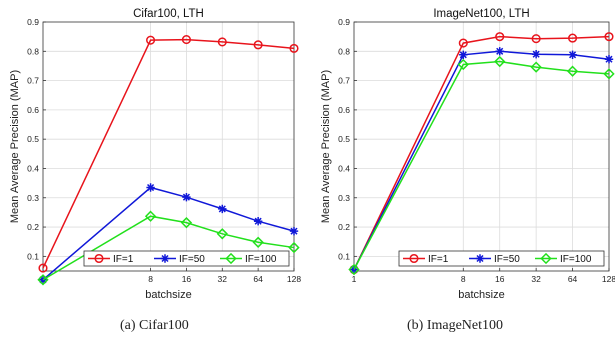 Image resolution: width=615 pixels, height=343 pixels. I want to click on legend-label: IF=1, so click(123, 259).